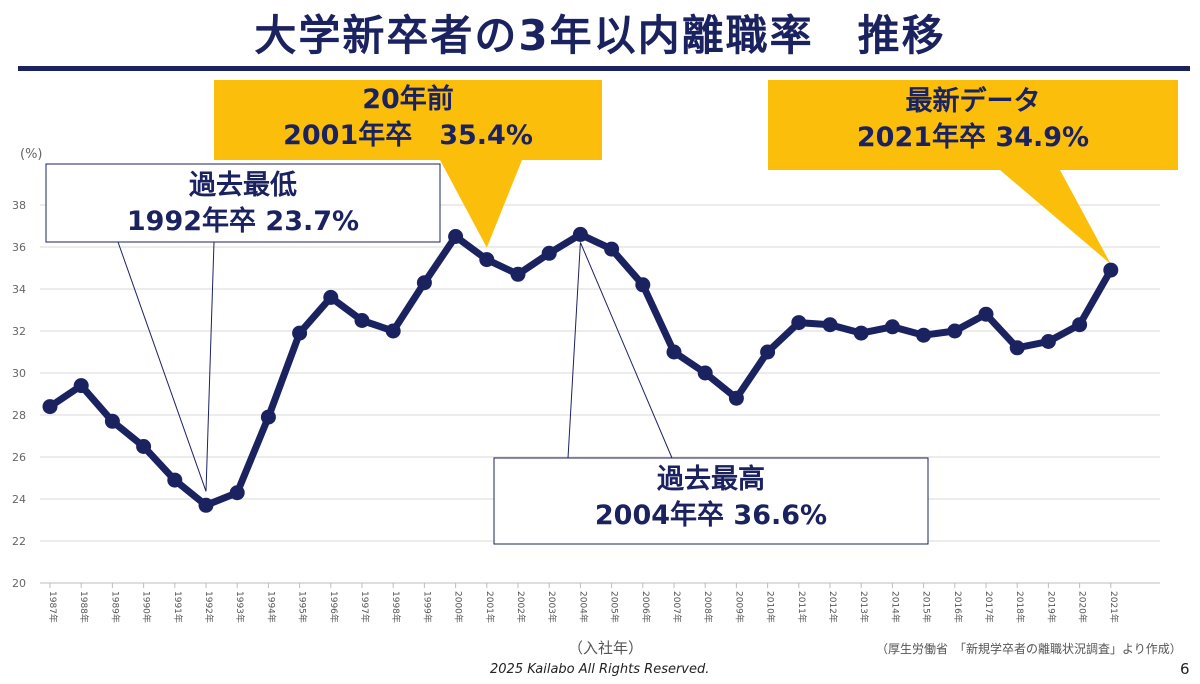 Image resolution: width=1200 pixels, height=684 pixels. Describe the element at coordinates (833, 607) in the screenshot. I see `x-tick-label: 2012年` at that location.